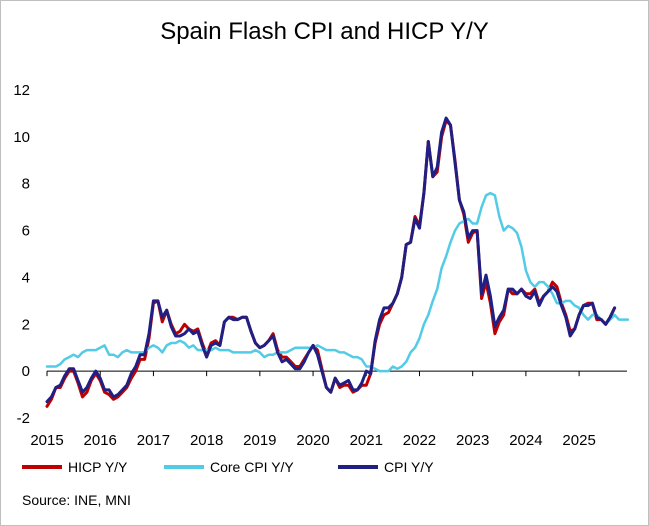  What do you see at coordinates (525, 440) in the screenshot?
I see `x-tick-label: 2024` at bounding box center [525, 440].